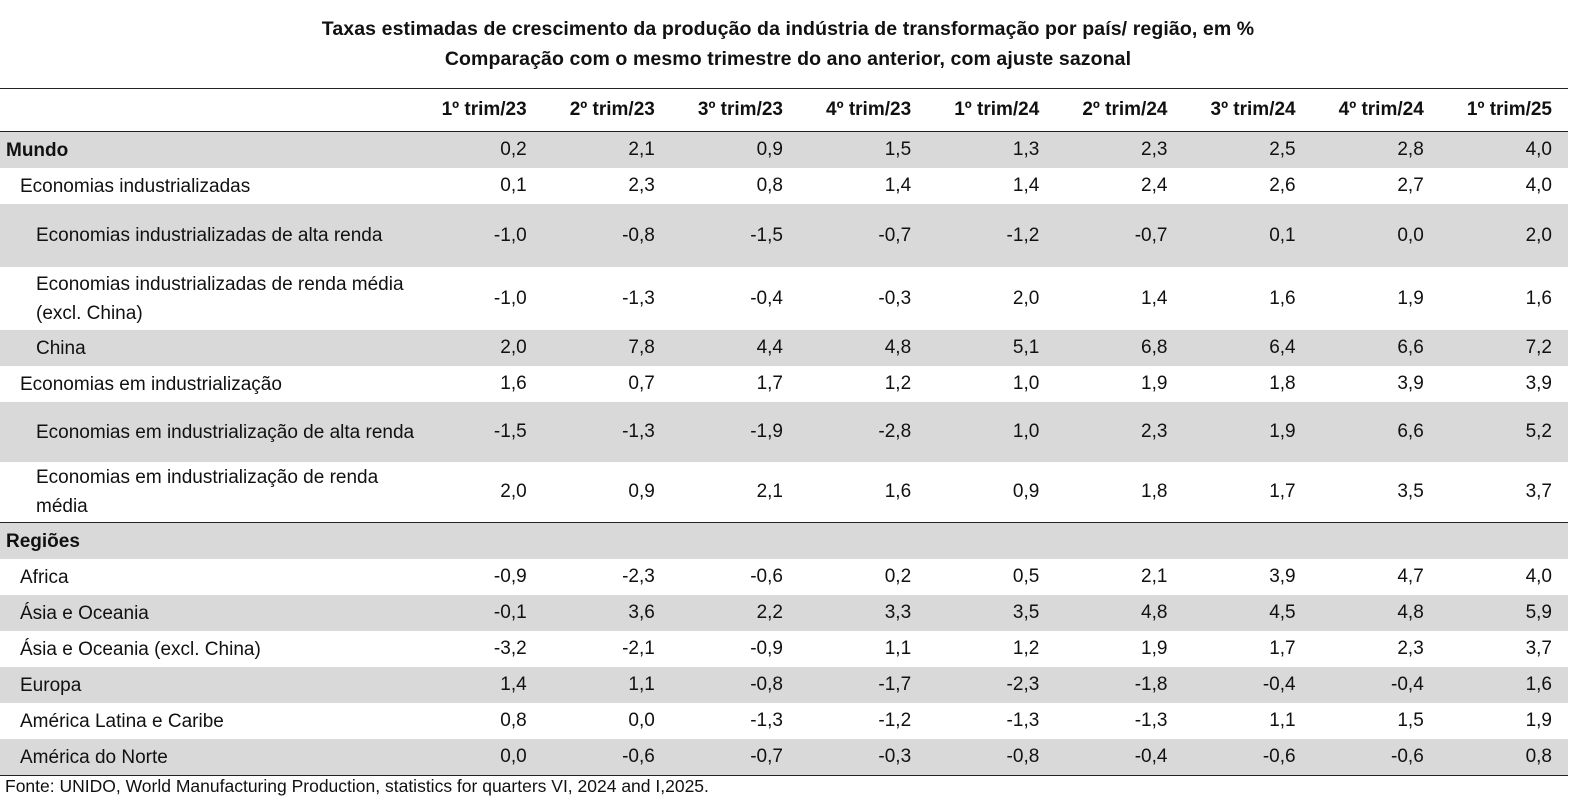 Image resolution: width=1576 pixels, height=806 pixels. What do you see at coordinates (734, 432) in the screenshot?
I see `value-cell: -1,9` at bounding box center [734, 432].